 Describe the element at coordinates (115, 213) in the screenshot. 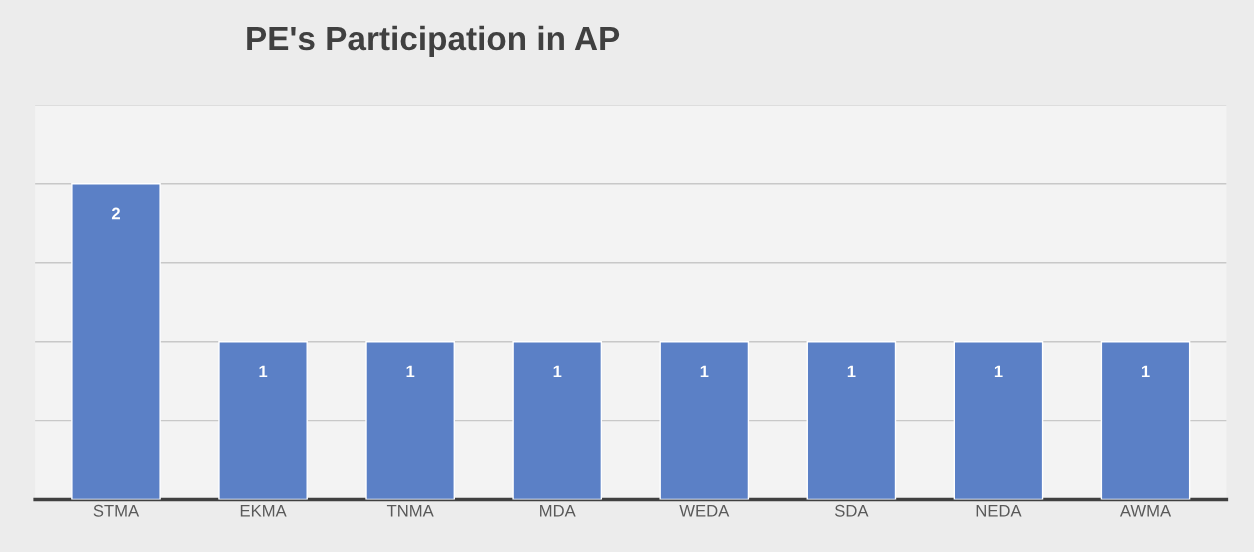

I see `data-label: 2` at that location.